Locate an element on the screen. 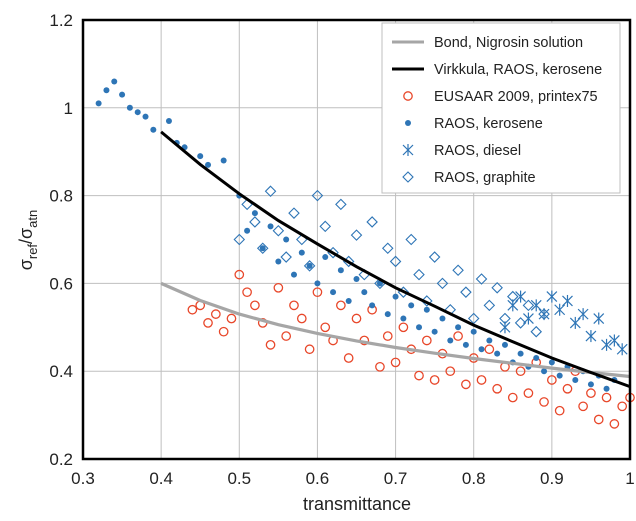 Image resolution: width=636 pixels, height=521 pixels. y-axis-title-sub-ref: ref is located at coordinates (32, 252).